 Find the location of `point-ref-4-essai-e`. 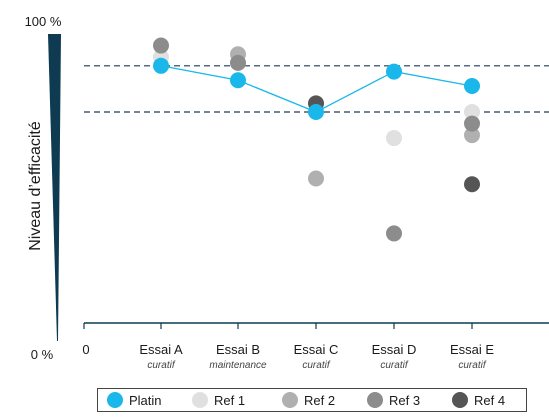

point-ref-4-essai-e is located at coordinates (472, 184).